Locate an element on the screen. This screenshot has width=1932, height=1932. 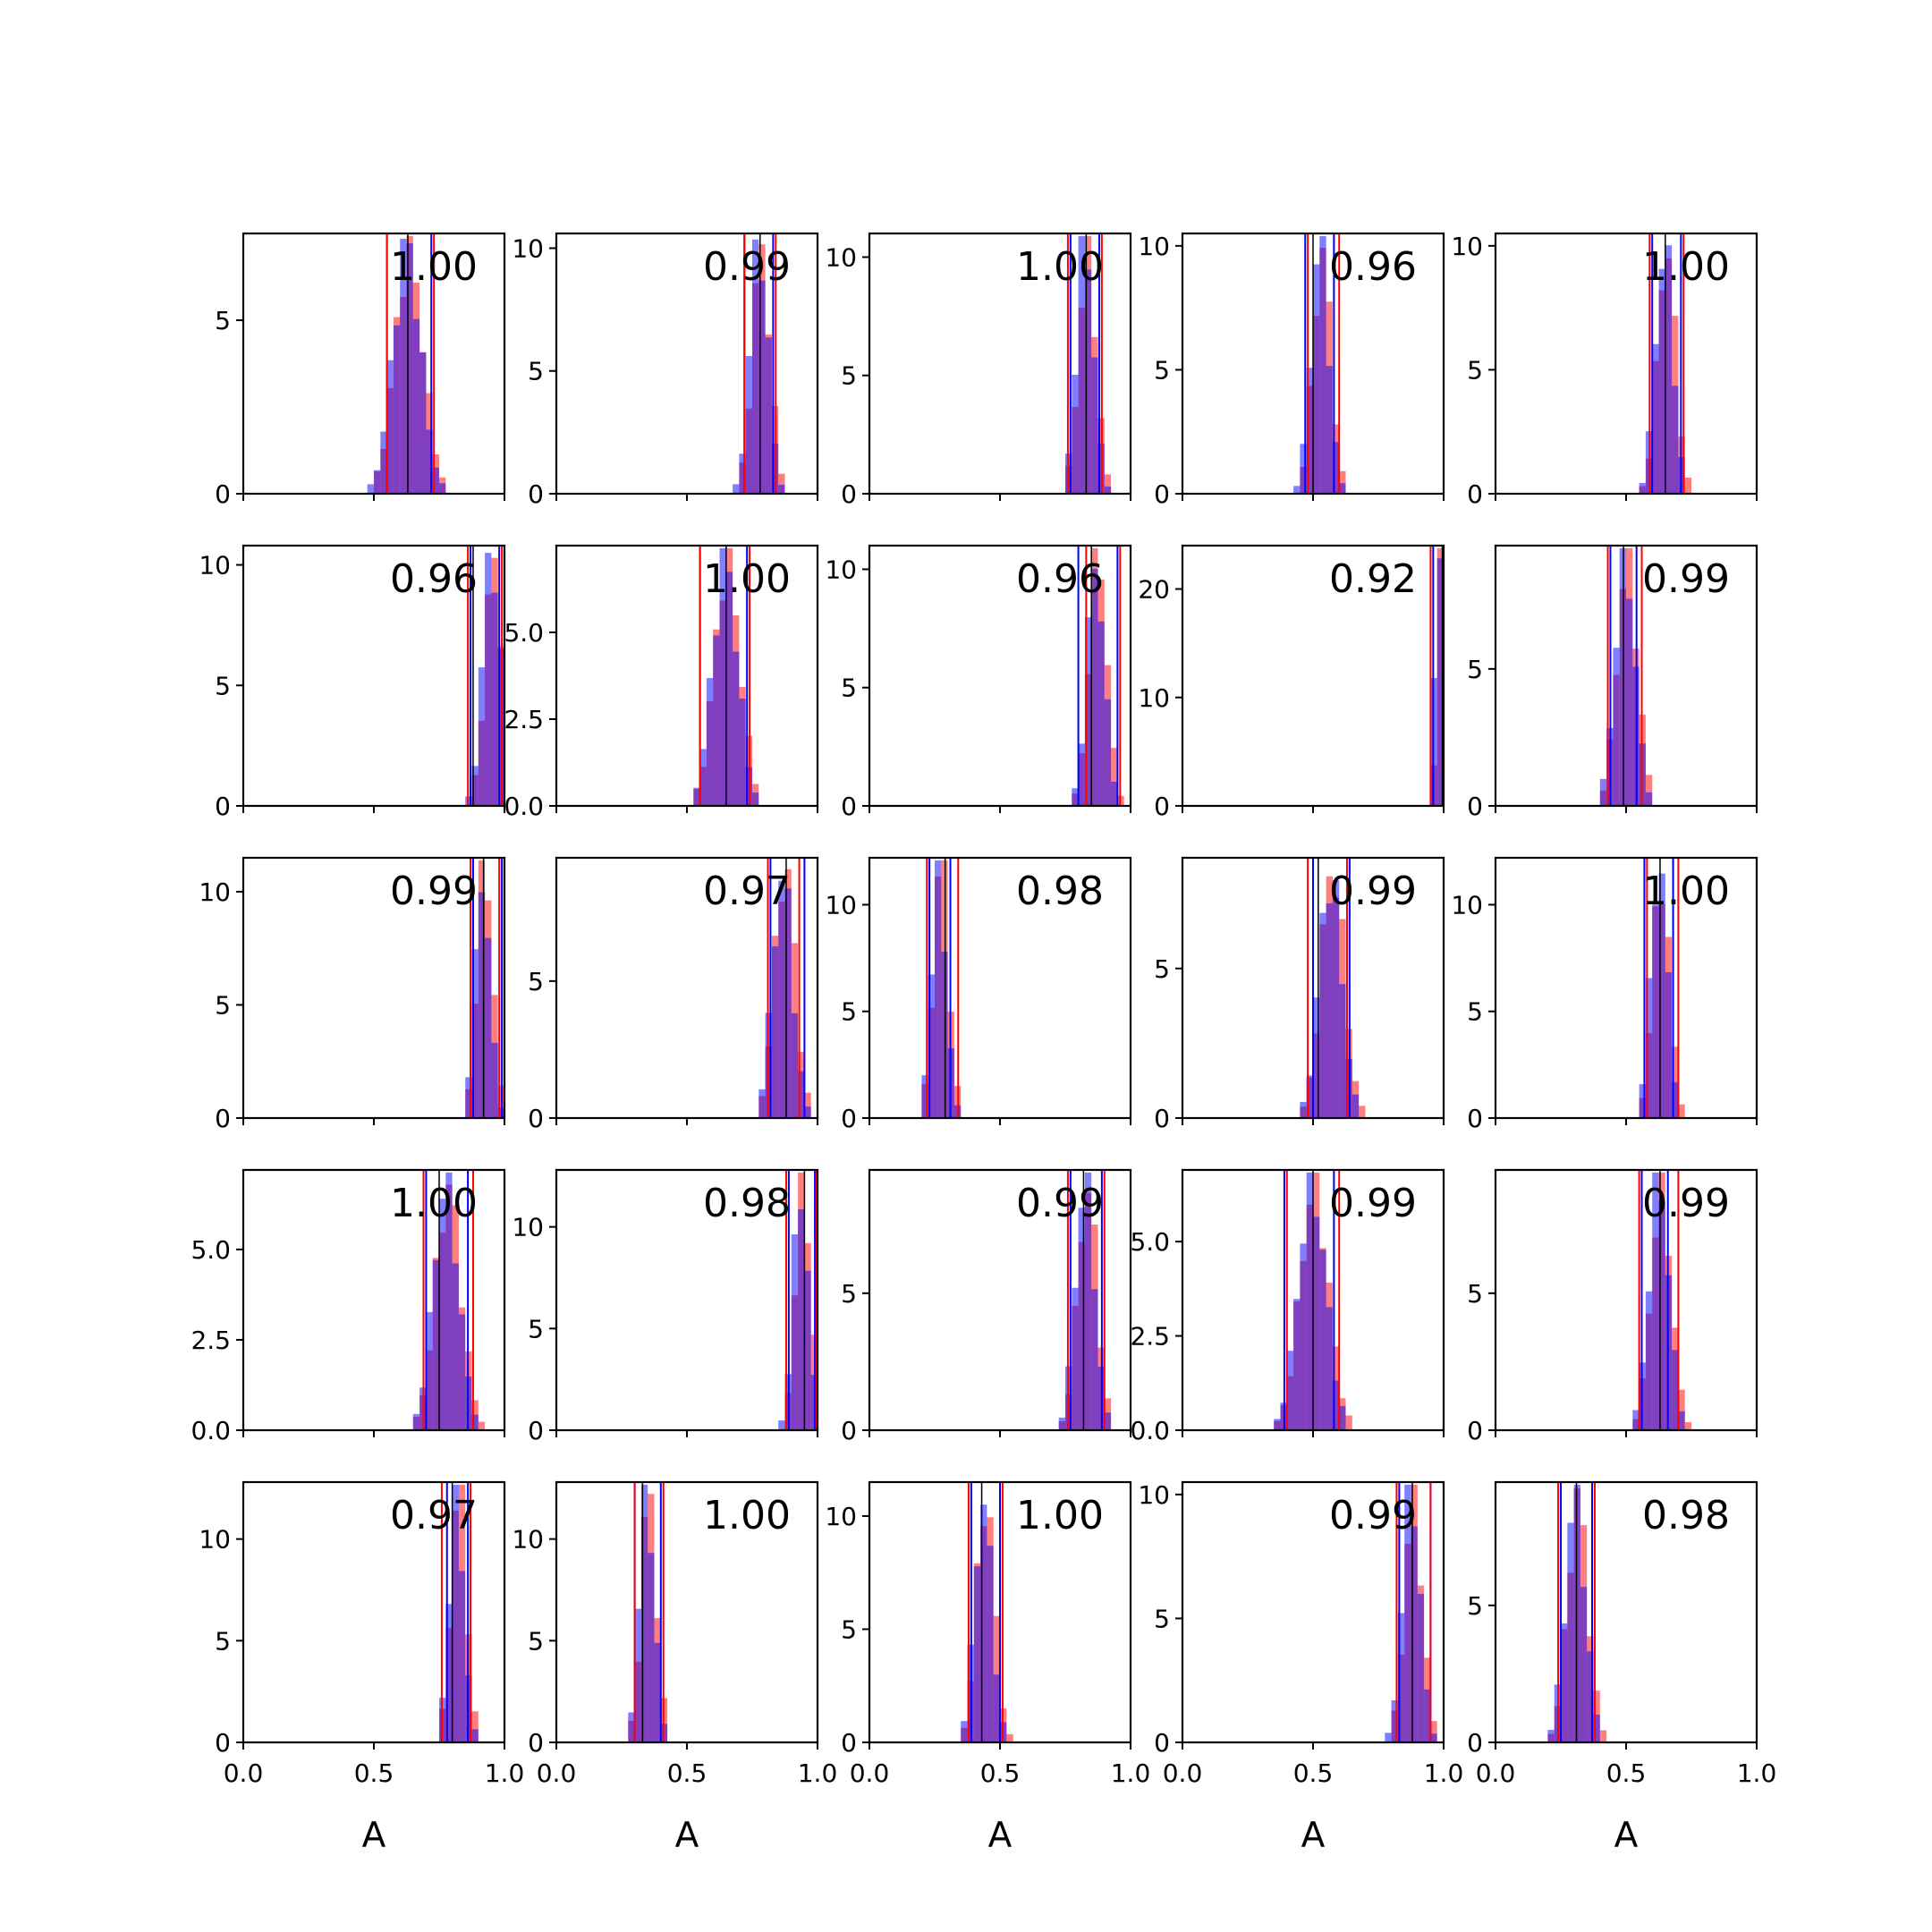
panel-r0-c3: 0 5 10 0.96 is located at coordinates (1291, 370).